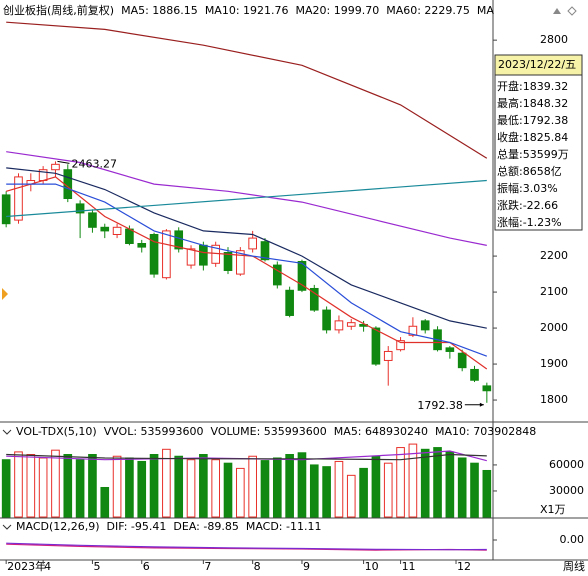 This screenshot has width=588, height=576. Describe the element at coordinates (207, 566) in the screenshot. I see `x-tick-label: 7` at that location.